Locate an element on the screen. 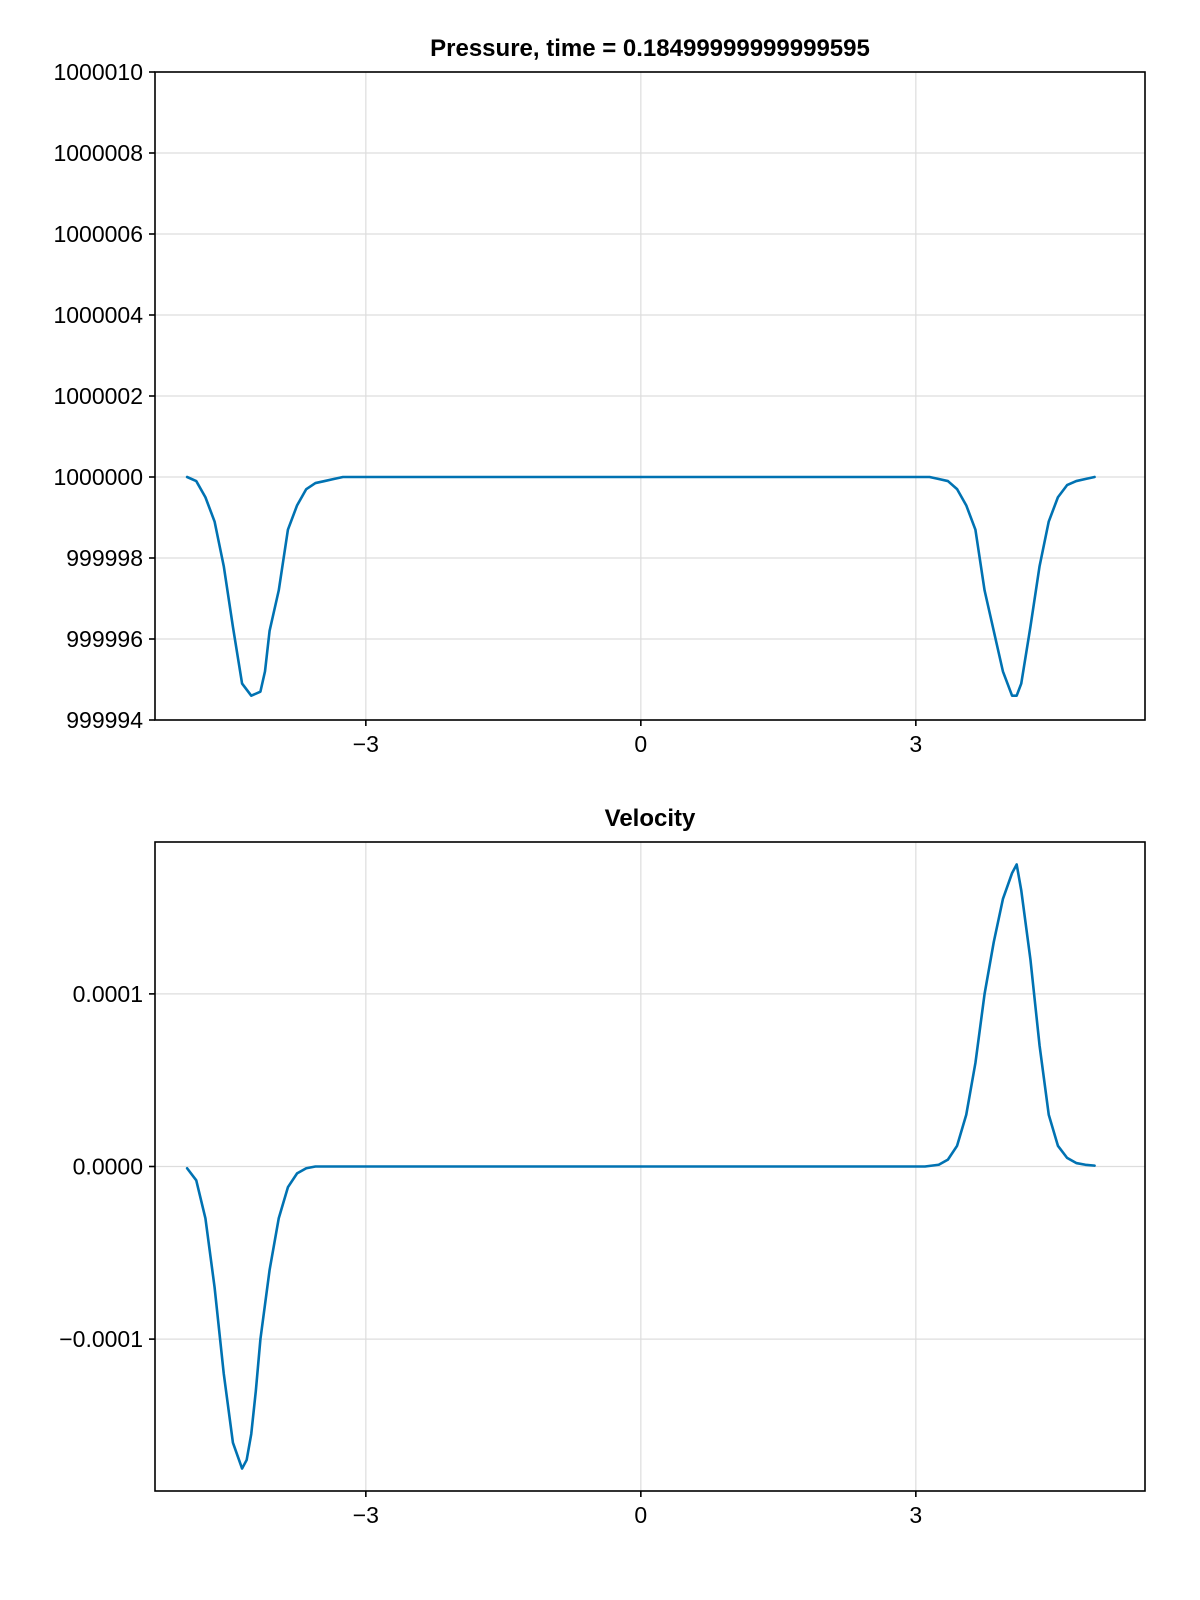 The width and height of the screenshot is (1200, 1600). velocity-x-tick-label: 0 is located at coordinates (640, 1515).